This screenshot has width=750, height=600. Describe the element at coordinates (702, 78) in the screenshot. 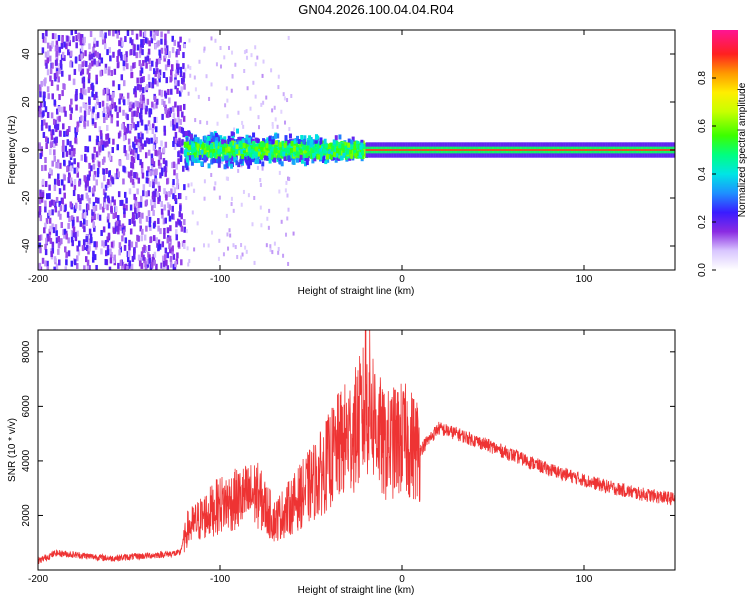

I see `colorbar-tick-label: 0.8` at that location.